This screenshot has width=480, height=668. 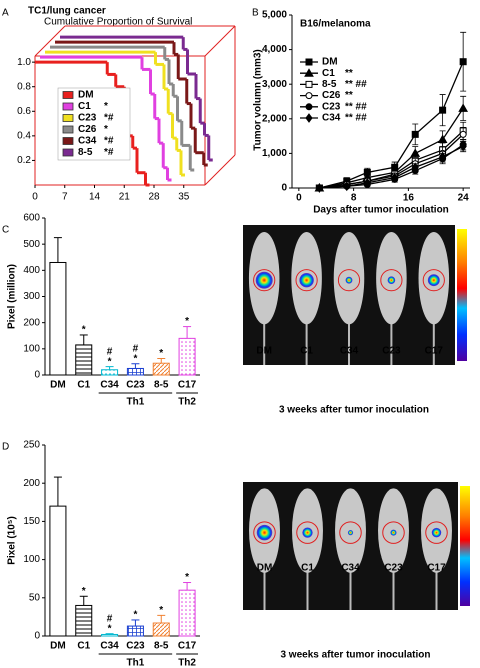 I want to click on panel-letter: A, so click(x=5, y=13).